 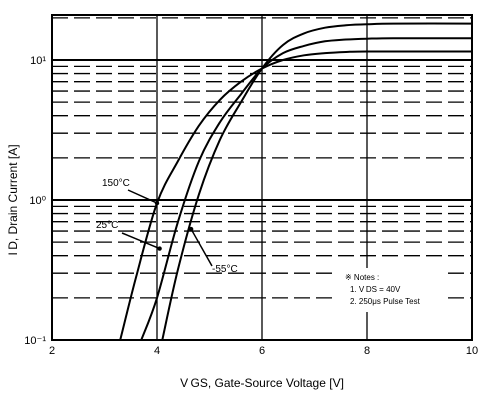 What do you see at coordinates (367, 351) in the screenshot?
I see `x-tick-label: 8` at bounding box center [367, 351].